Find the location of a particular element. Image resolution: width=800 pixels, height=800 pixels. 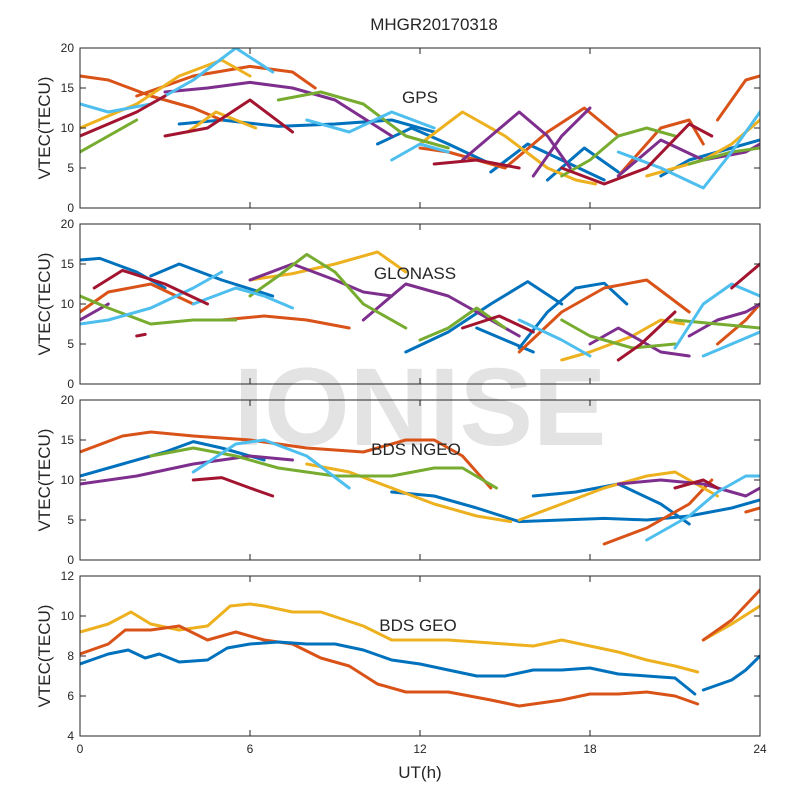

figure-title: MHGR20170318 is located at coordinates (434, 24).